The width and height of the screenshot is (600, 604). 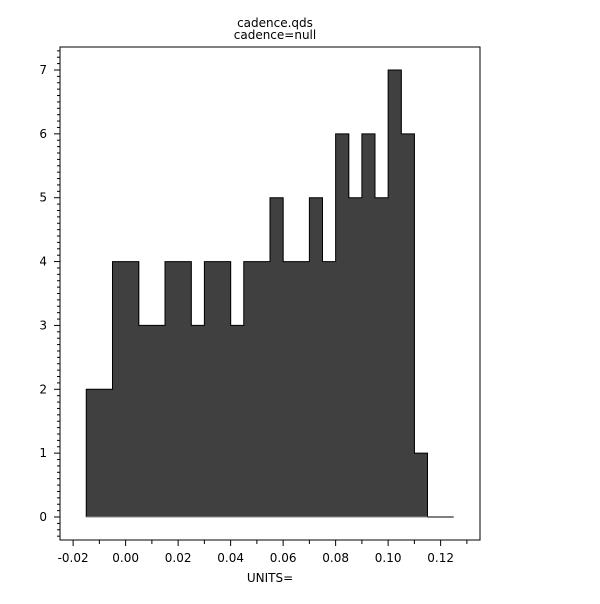 I want to click on x-tick-label: 0.10, so click(x=388, y=558).